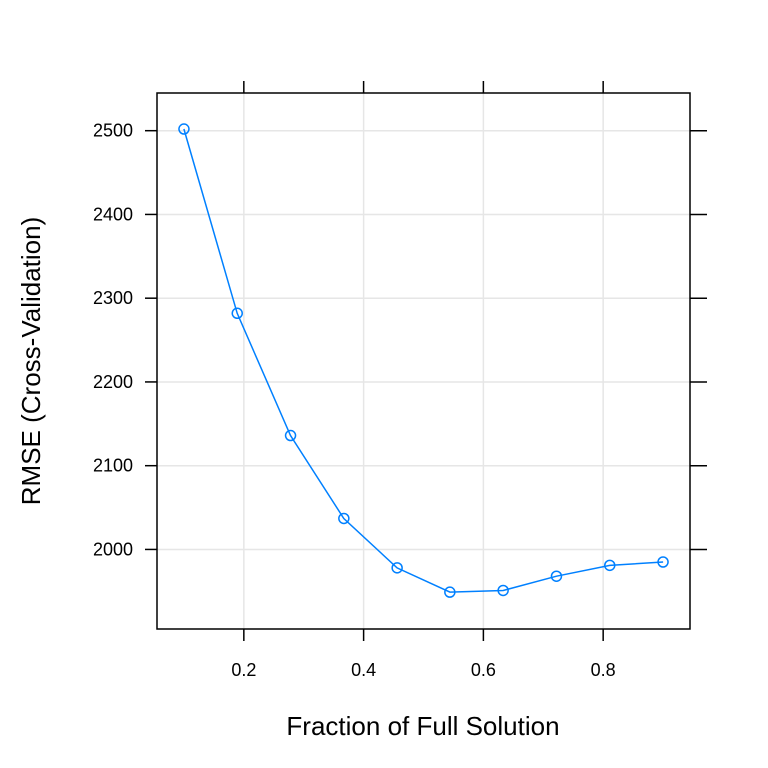 Image resolution: width=768 pixels, height=768 pixels. I want to click on x-tick-label: 0.6, so click(483, 670).